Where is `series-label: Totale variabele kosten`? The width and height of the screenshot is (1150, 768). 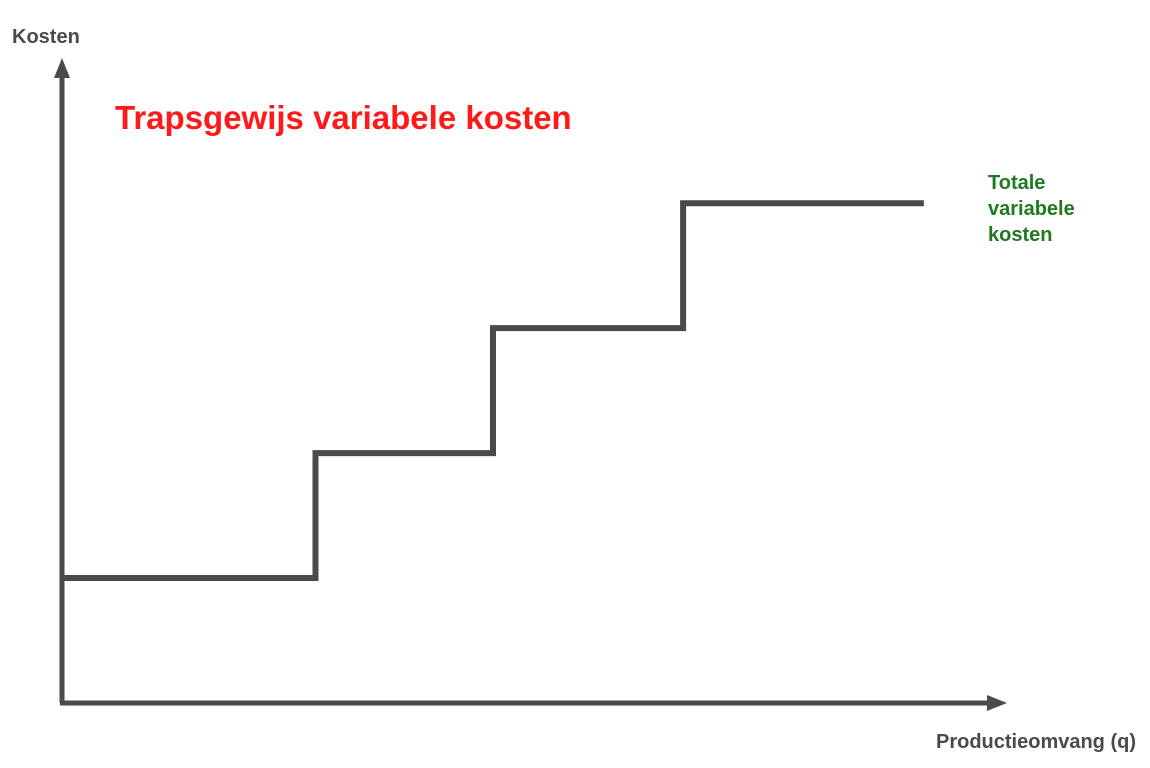 series-label: Totale variabele kosten is located at coordinates (1031, 209).